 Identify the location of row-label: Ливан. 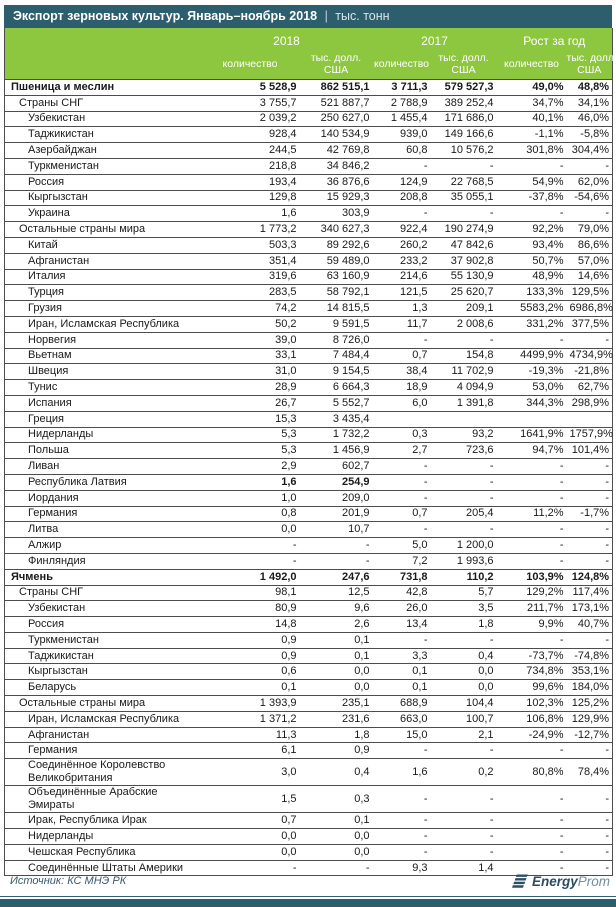
(102, 466).